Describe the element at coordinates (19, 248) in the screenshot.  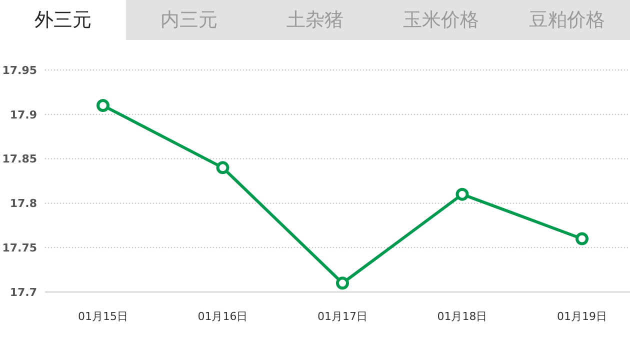
I see `y-tick-label: 17.75` at that location.